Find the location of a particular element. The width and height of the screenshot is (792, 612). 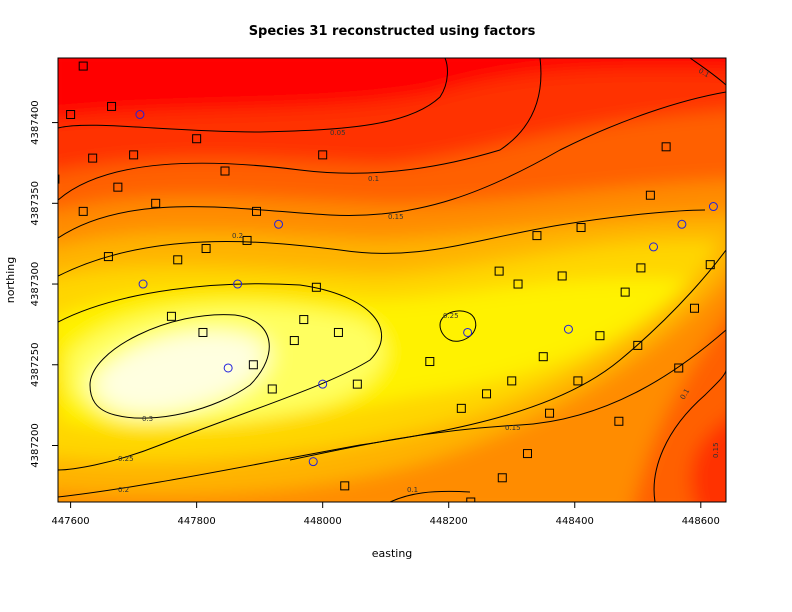

y-tick-label: 4387350 is located at coordinates (35, 203).